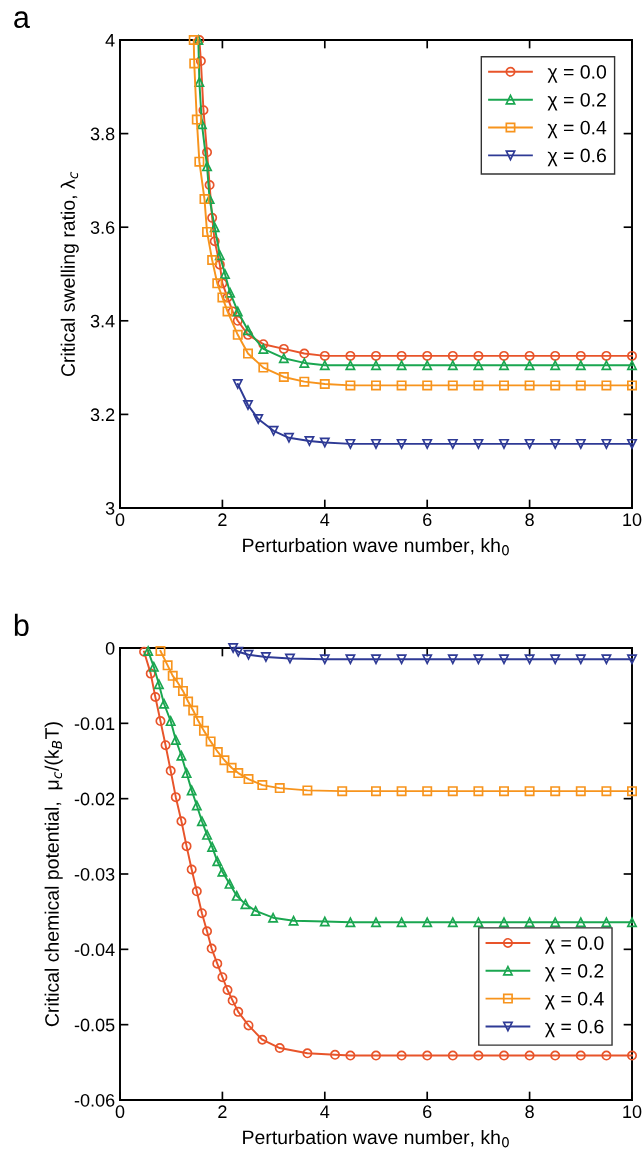 The image size is (644, 1176). What do you see at coordinates (102, 321) in the screenshot?
I see `y-tick-label: 3.4` at bounding box center [102, 321].